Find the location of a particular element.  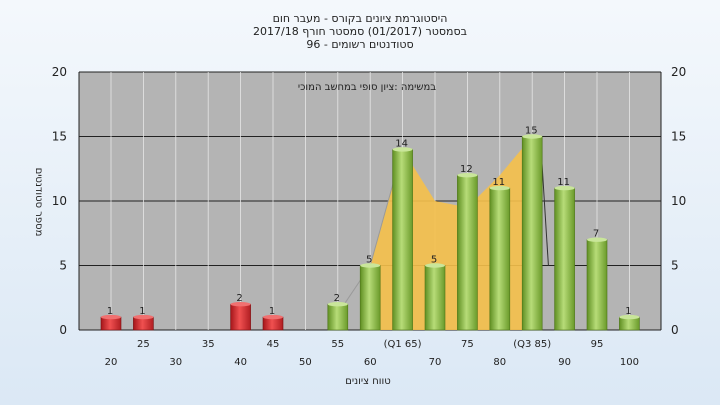

x-tick-upper-1: 35 is located at coordinates (208, 344).